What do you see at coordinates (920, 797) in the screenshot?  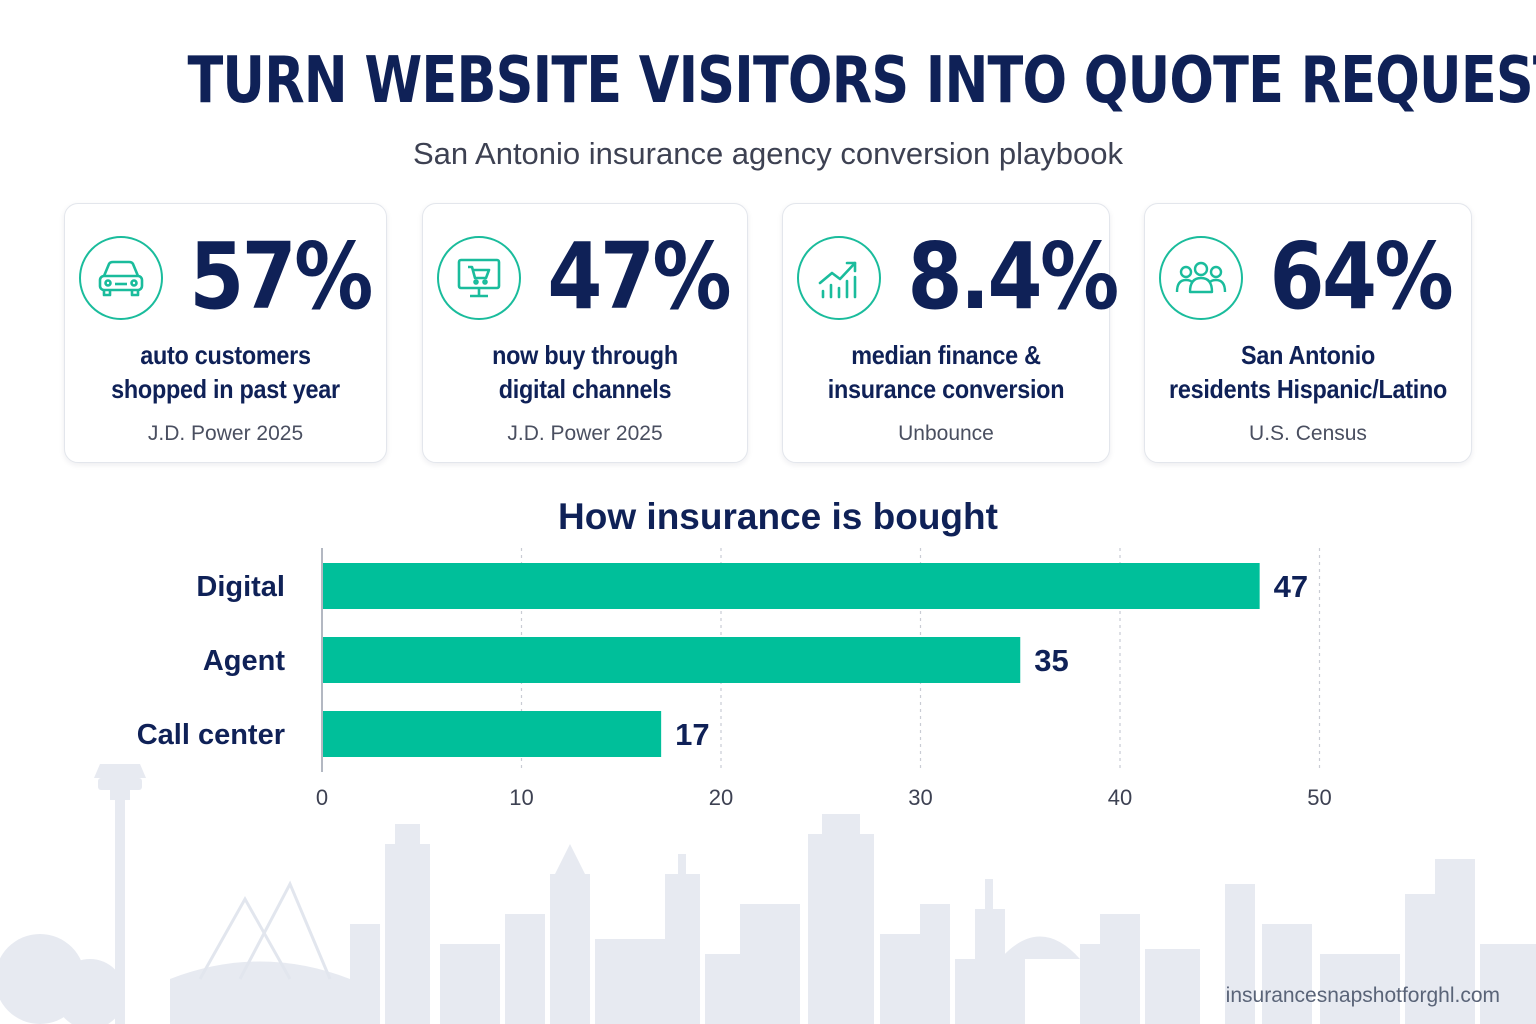 I see `x-tick-label: 30` at bounding box center [920, 797].